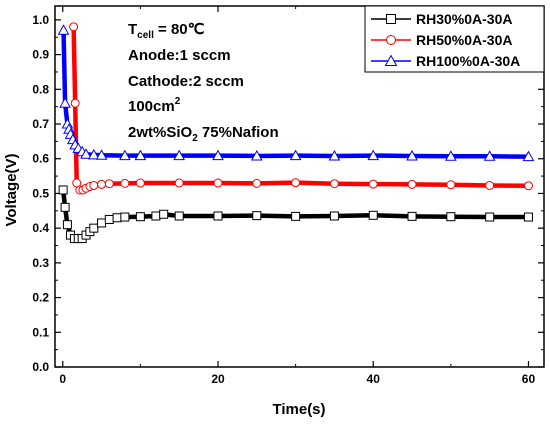  What do you see at coordinates (218, 379) in the screenshot?
I see `x-tick-label: 20` at bounding box center [218, 379].